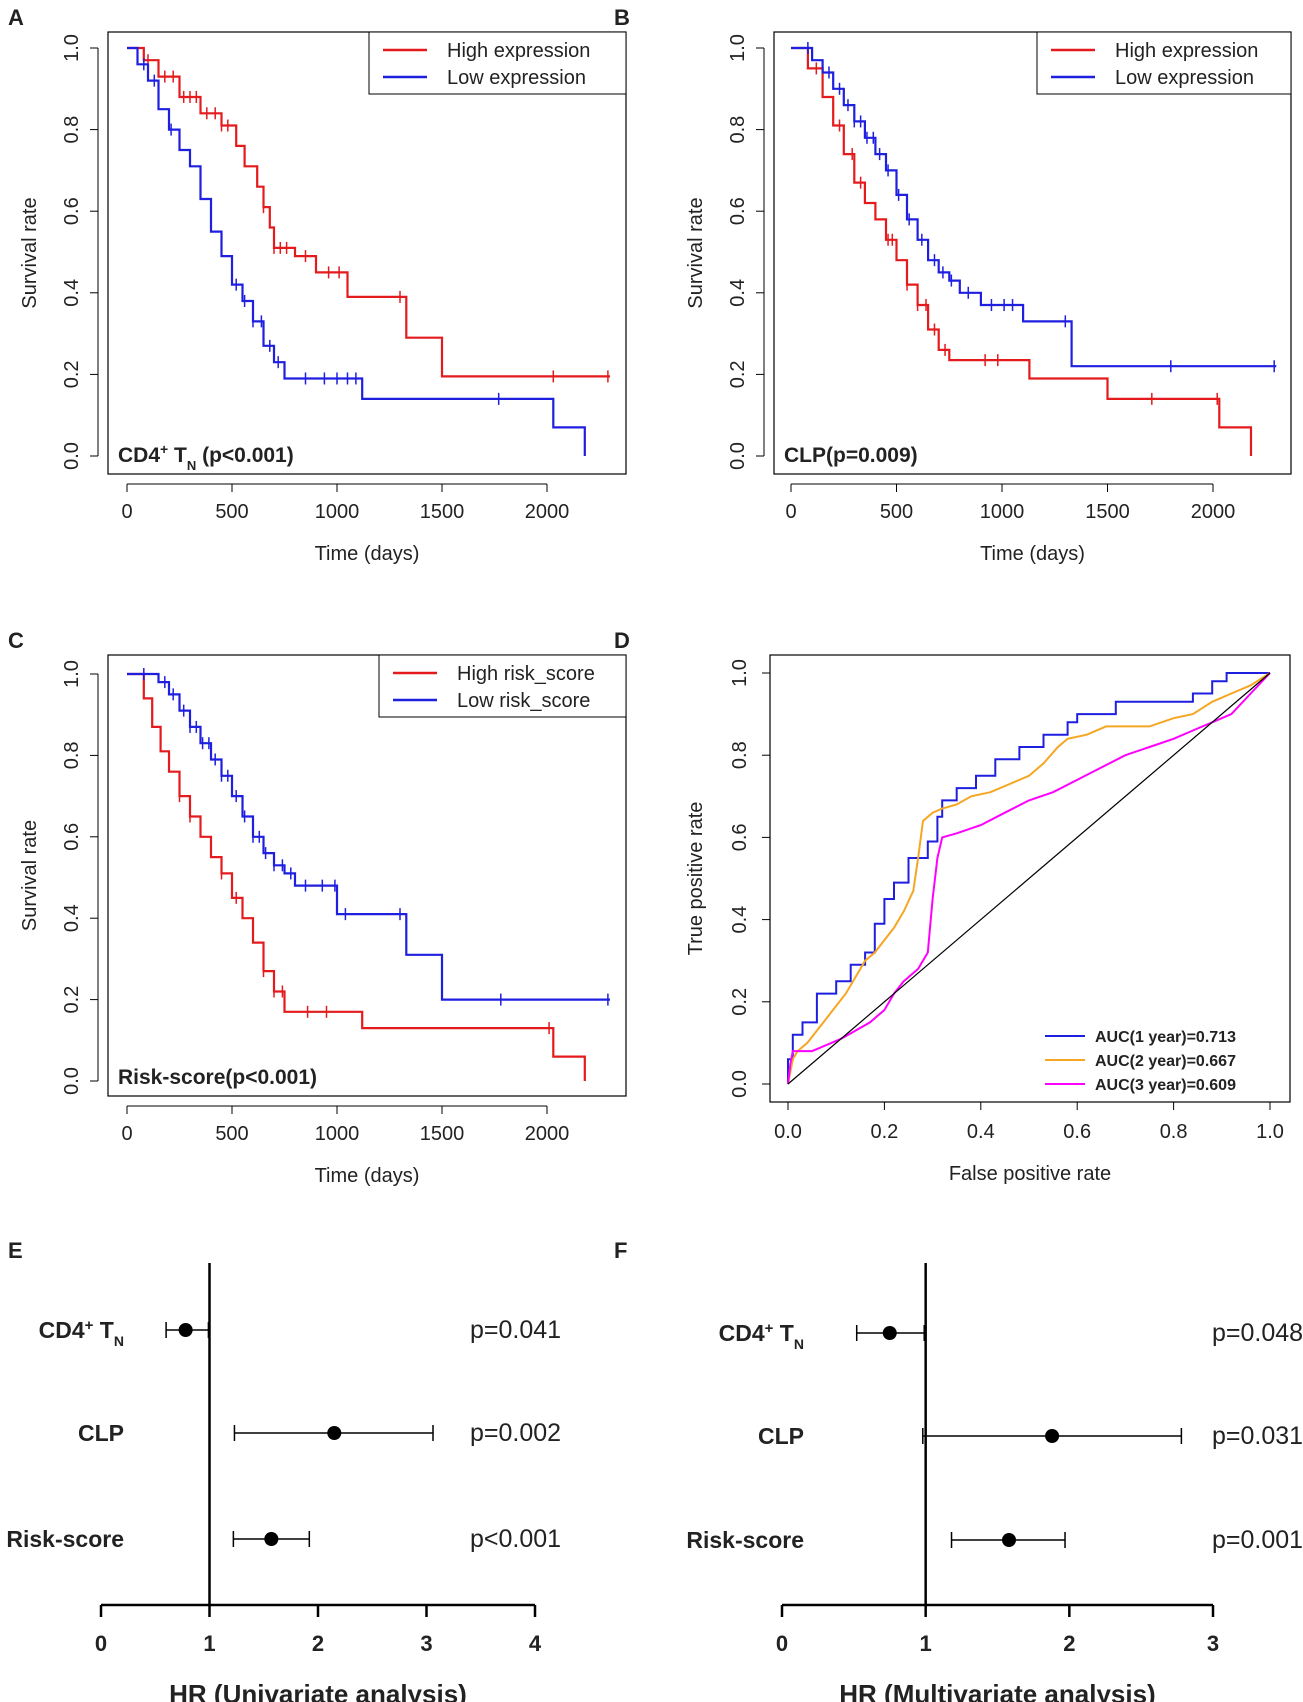 This screenshot has height=1702, width=1303. What do you see at coordinates (1069, 1643) in the screenshot?
I see `x-tick-label: 2` at bounding box center [1069, 1643].